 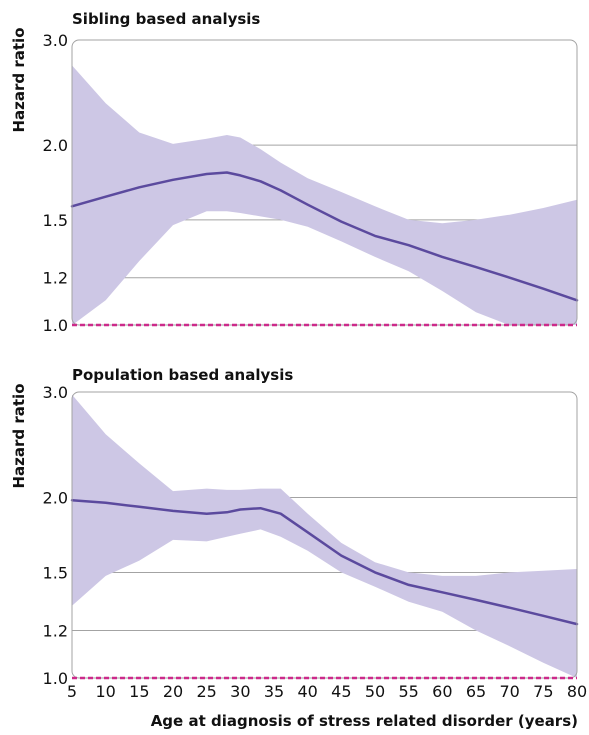 What do you see at coordinates (577, 691) in the screenshot?
I see `x-tick-label: 80` at bounding box center [577, 691].